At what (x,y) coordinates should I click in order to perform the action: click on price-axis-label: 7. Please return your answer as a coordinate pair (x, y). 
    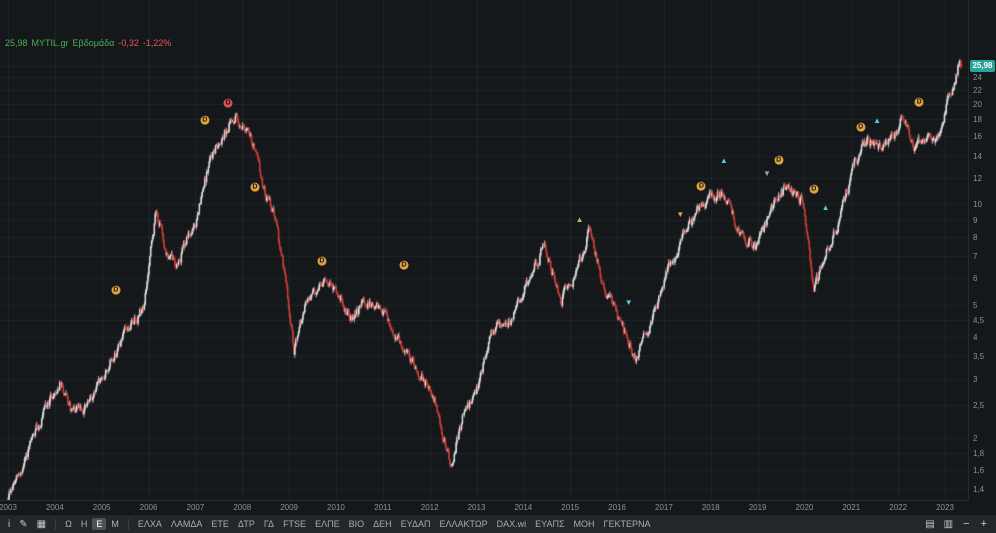
    Looking at the image, I should click on (975, 257).